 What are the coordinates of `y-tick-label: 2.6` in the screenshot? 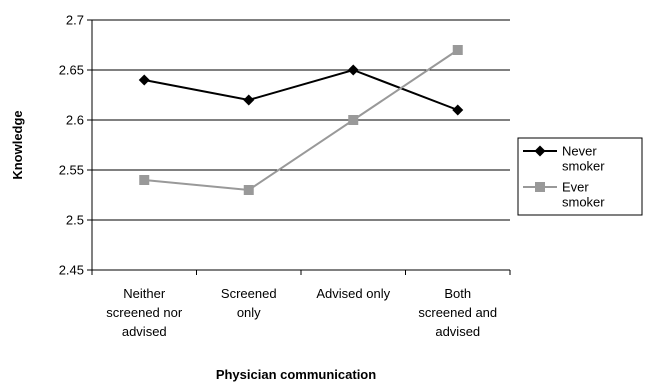 It's located at (75, 120).